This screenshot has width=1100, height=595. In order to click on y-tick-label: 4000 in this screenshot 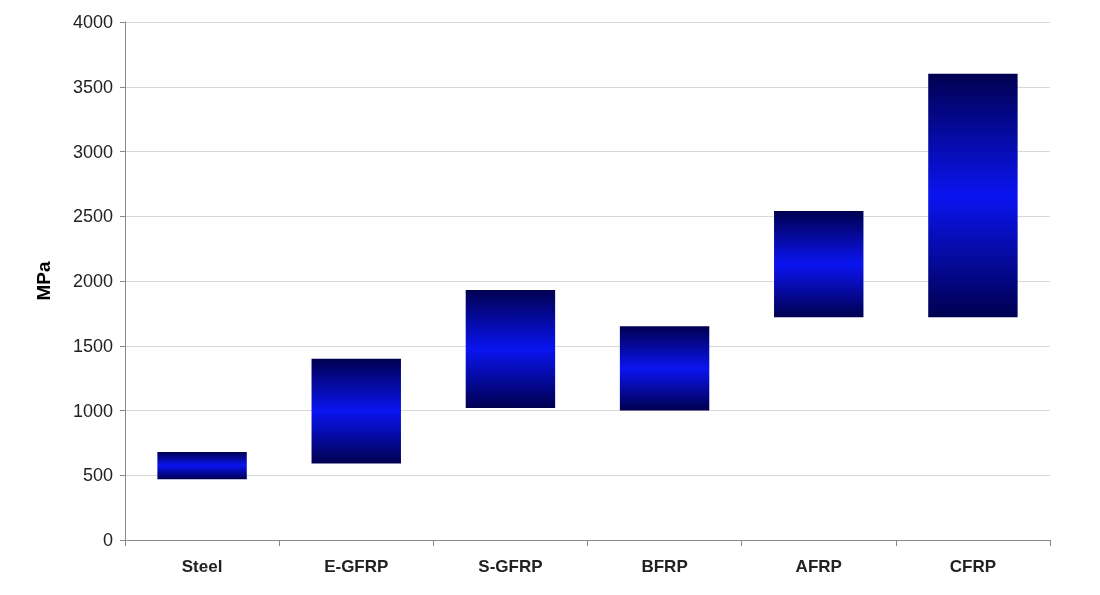, I will do `click(92, 22)`.